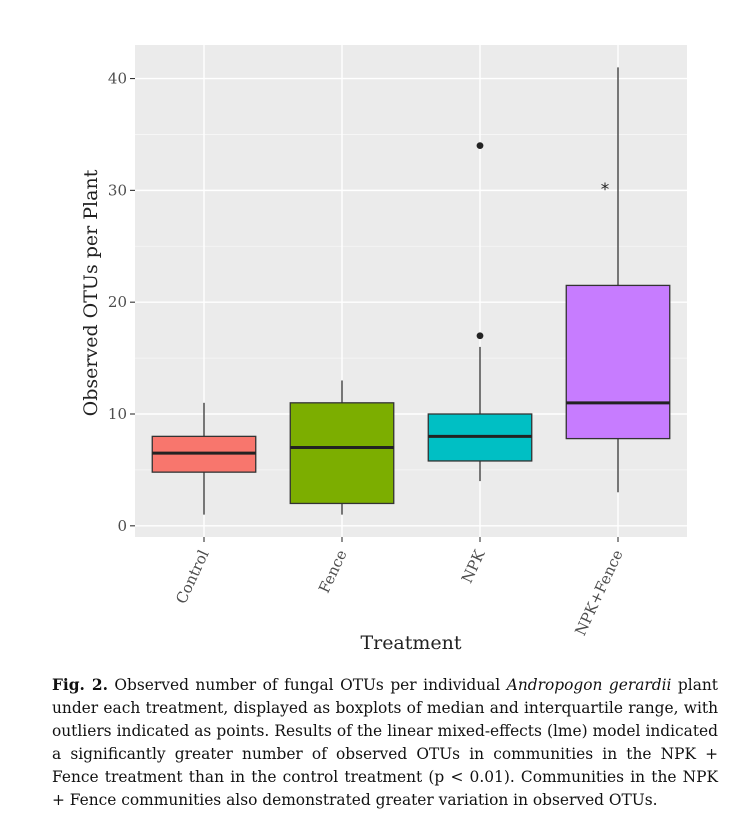 This screenshot has width=738, height=834. What do you see at coordinates (473, 566) in the screenshot?
I see `x-tick-label: NPK` at bounding box center [473, 566].